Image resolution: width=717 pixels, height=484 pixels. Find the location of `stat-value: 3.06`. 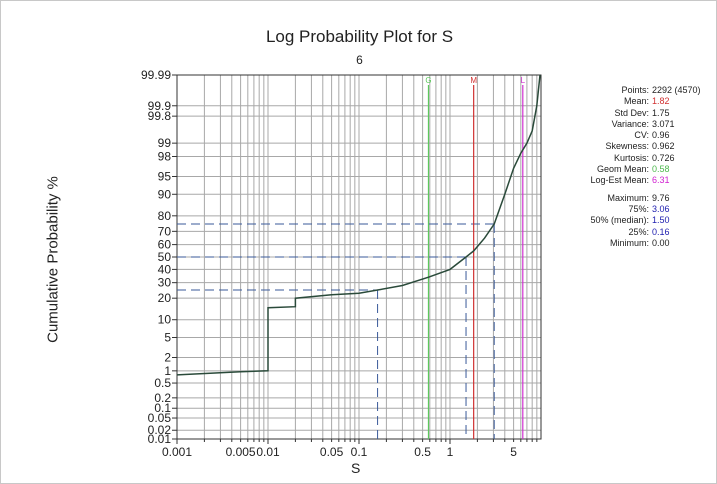

stat-value: 3.06 is located at coordinates (661, 208).